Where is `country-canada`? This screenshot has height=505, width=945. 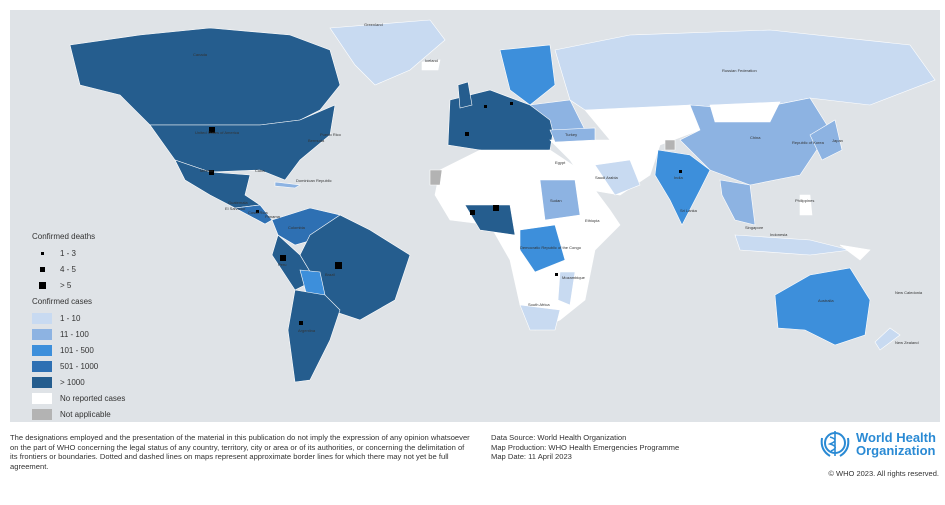
country-canada is located at coordinates (205, 76).